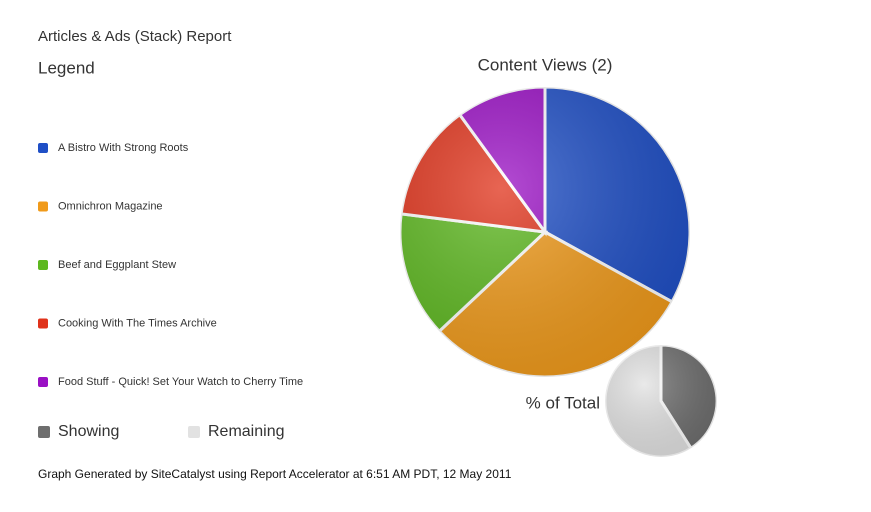  Describe the element at coordinates (110, 206) in the screenshot. I see `legend-label: Omnichron Magazine` at that location.